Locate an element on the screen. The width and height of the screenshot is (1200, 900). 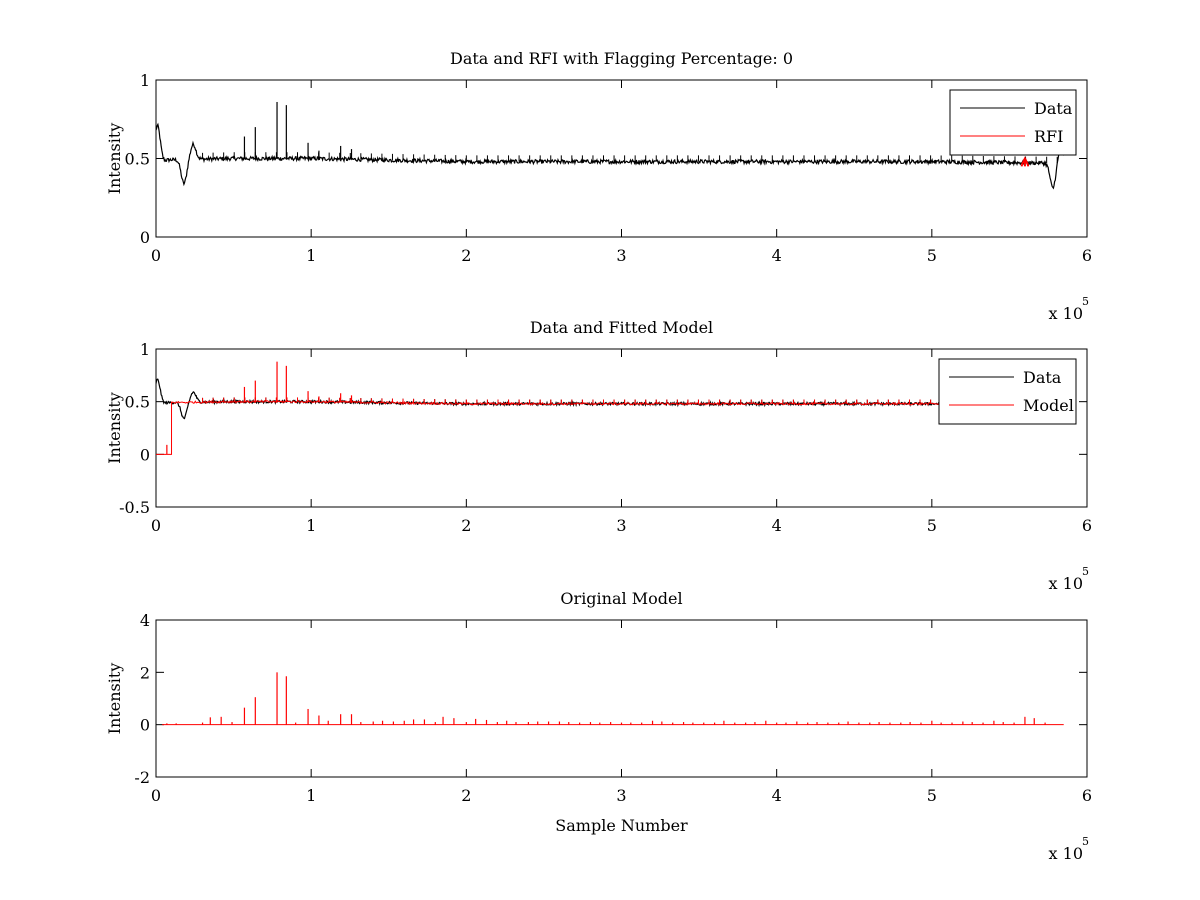
y-tick-label: 2 is located at coordinates (145, 672).